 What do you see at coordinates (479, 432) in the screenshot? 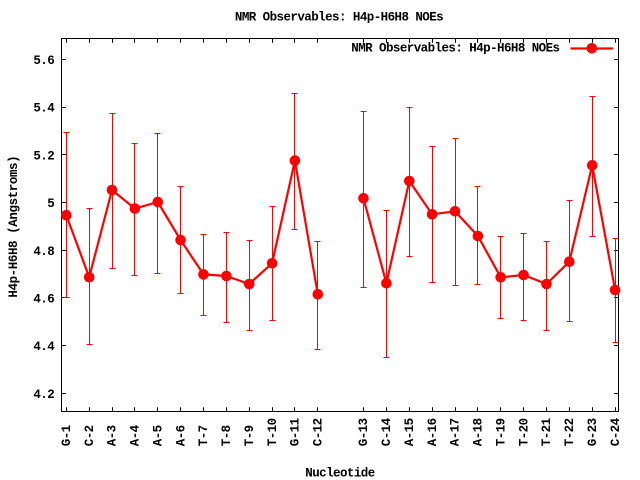
I see `svg-text: A-18` at bounding box center [479, 432].